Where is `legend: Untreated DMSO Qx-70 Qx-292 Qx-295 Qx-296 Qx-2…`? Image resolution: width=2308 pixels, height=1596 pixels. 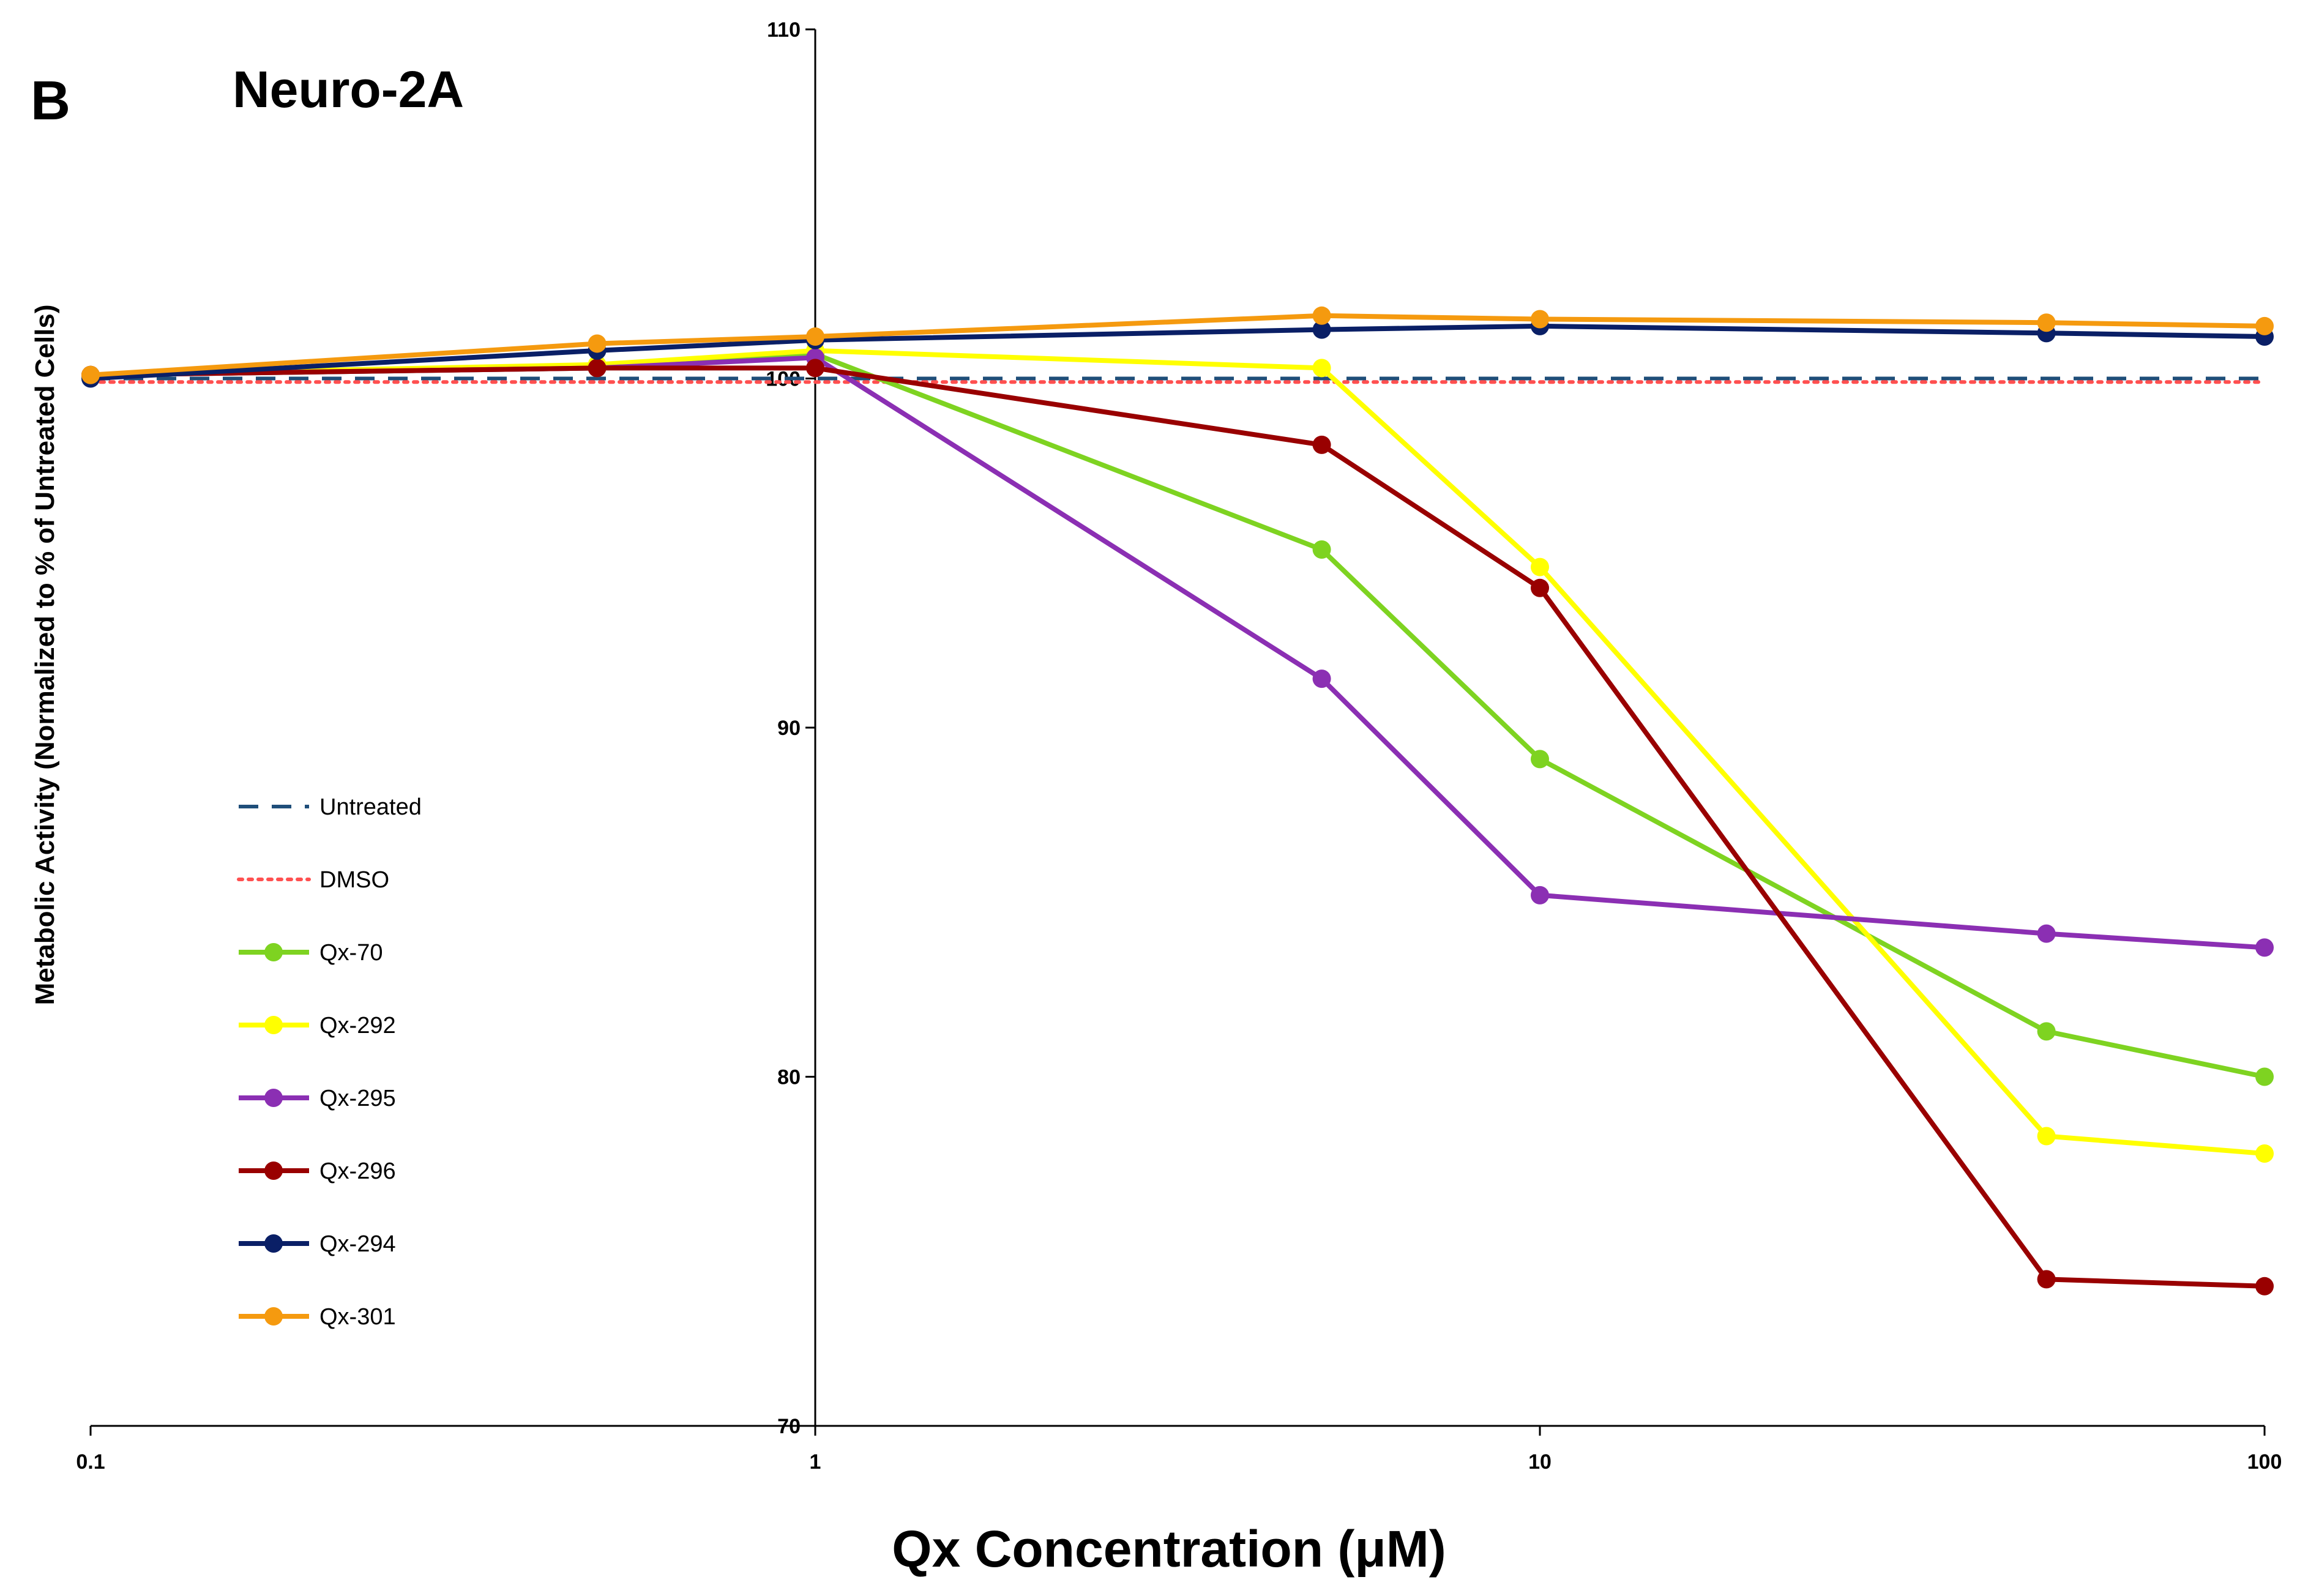
legend: Untreated DMSO Qx-70 Qx-292 Qx-295 Qx-296 Qx-2… is located at coordinates (330, 1062).